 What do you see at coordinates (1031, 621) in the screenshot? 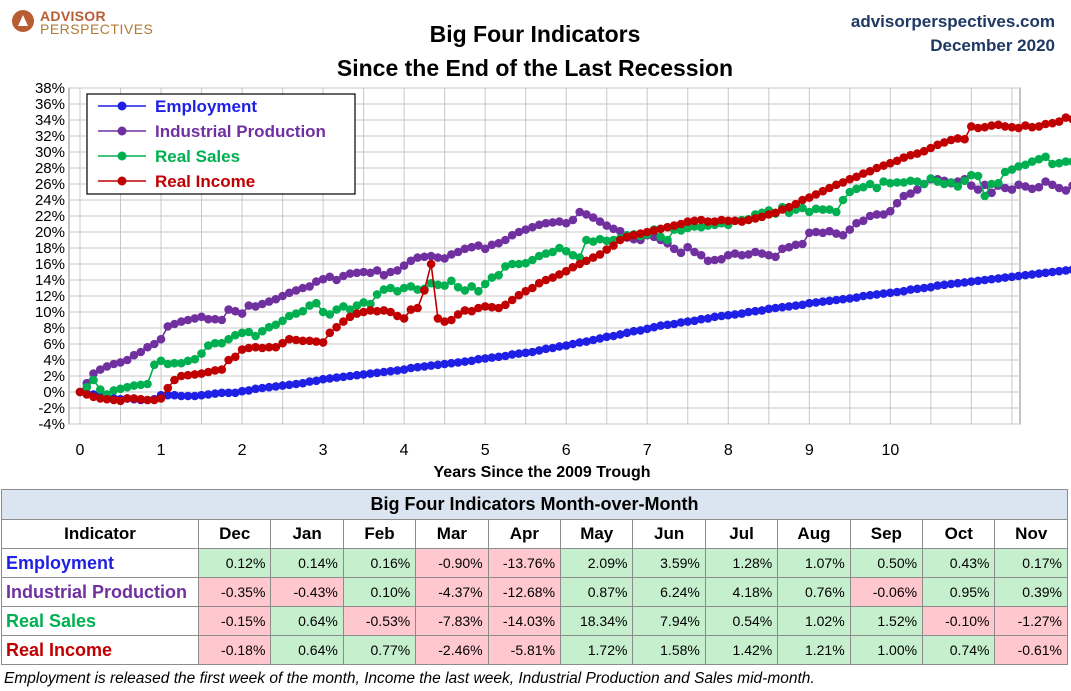
I see `table-cell: -1.27%` at bounding box center [1031, 621].